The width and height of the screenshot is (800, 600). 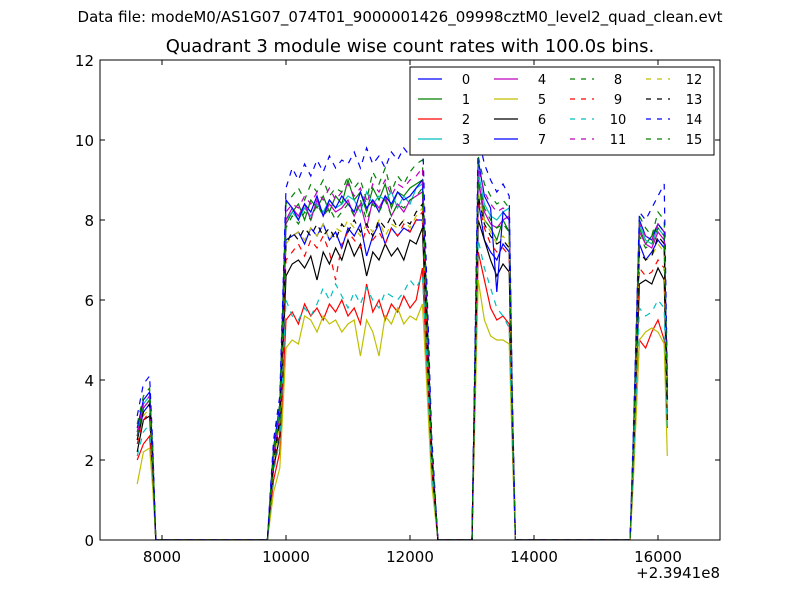 I want to click on legend-label-1: 1, so click(x=466, y=100).